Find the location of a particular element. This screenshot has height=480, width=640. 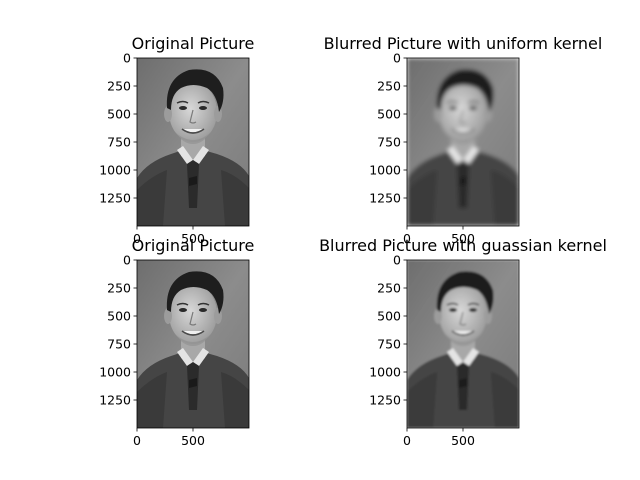

title-original-top: Original Picture is located at coordinates (193, 43).